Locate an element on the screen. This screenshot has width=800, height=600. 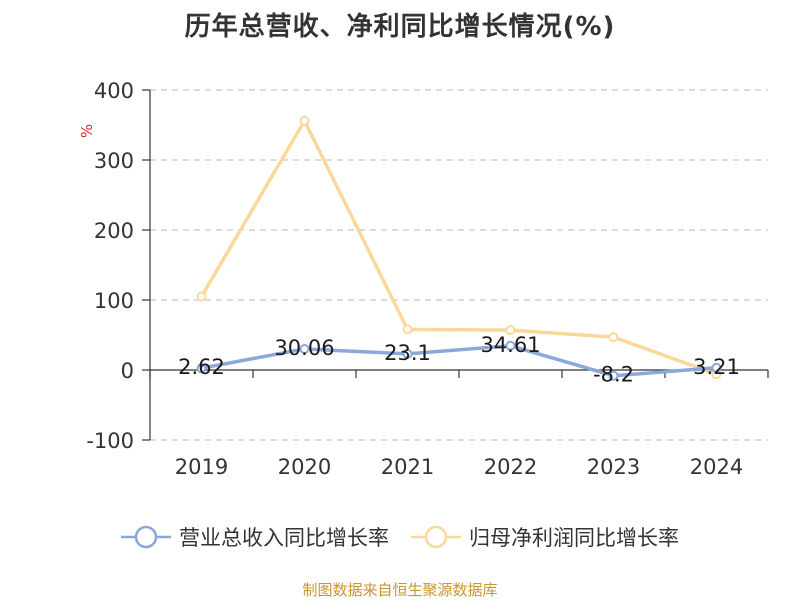
legend-item-revenue: 营业总收入同比增长率 is located at coordinates (255, 537).